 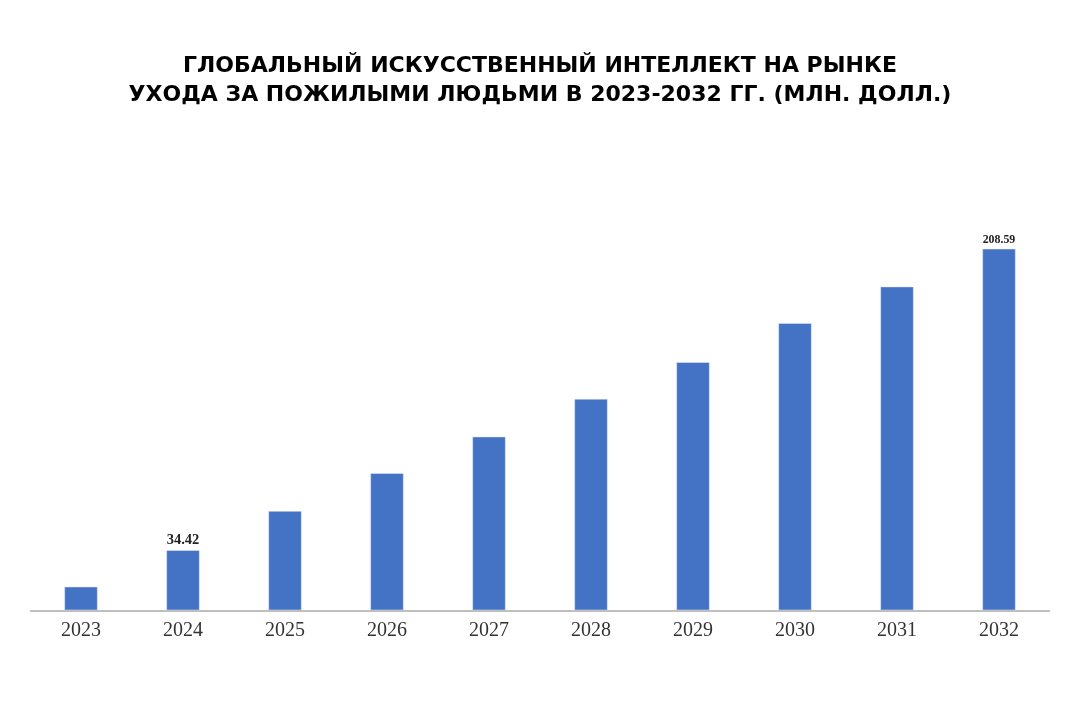 I want to click on x-tick-label: 2024, so click(x=183, y=629).